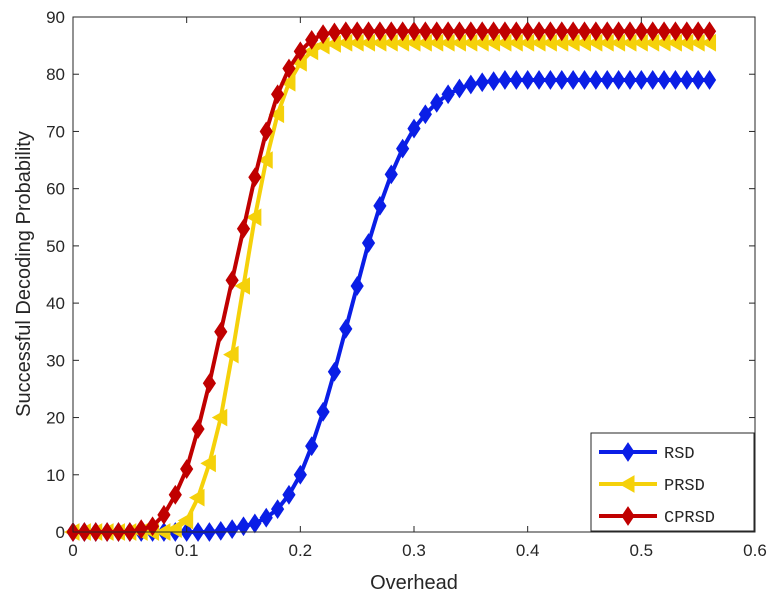 This screenshot has width=773, height=600. What do you see at coordinates (652, 485) in the screenshot?
I see `legend-item-prsd: PRSD` at bounding box center [652, 485].